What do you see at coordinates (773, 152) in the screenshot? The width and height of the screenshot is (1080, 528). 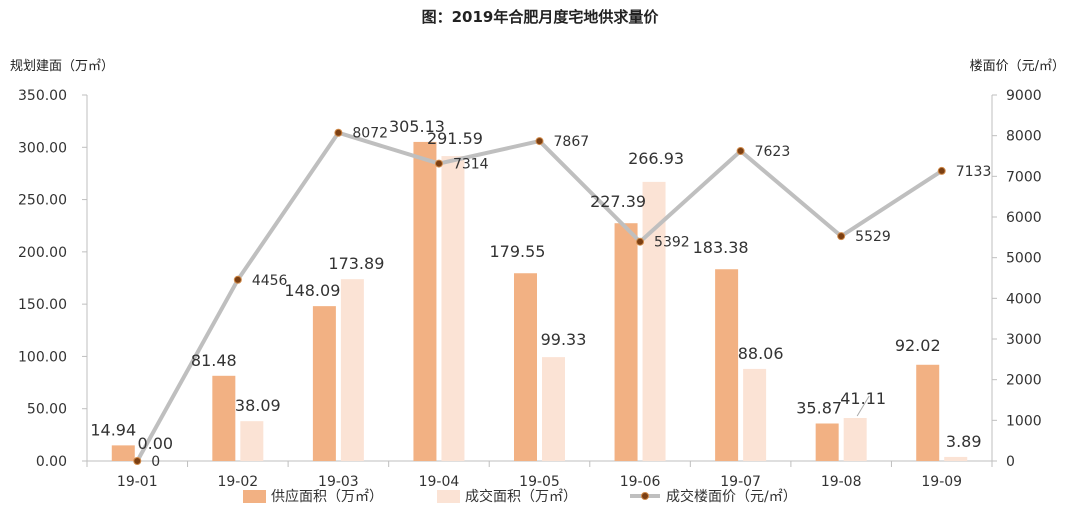 I see `price-label: 7623` at bounding box center [773, 152].